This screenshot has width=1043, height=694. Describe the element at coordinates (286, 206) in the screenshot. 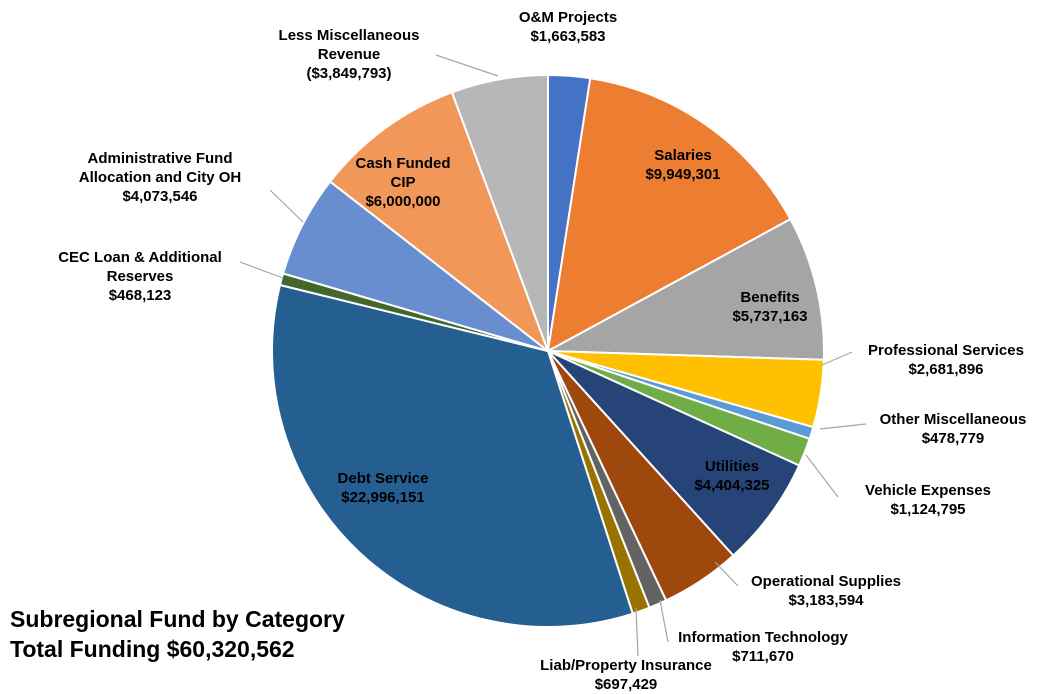

I see `leader-line-administrative-fund-allocation-and-city-oh` at that location.